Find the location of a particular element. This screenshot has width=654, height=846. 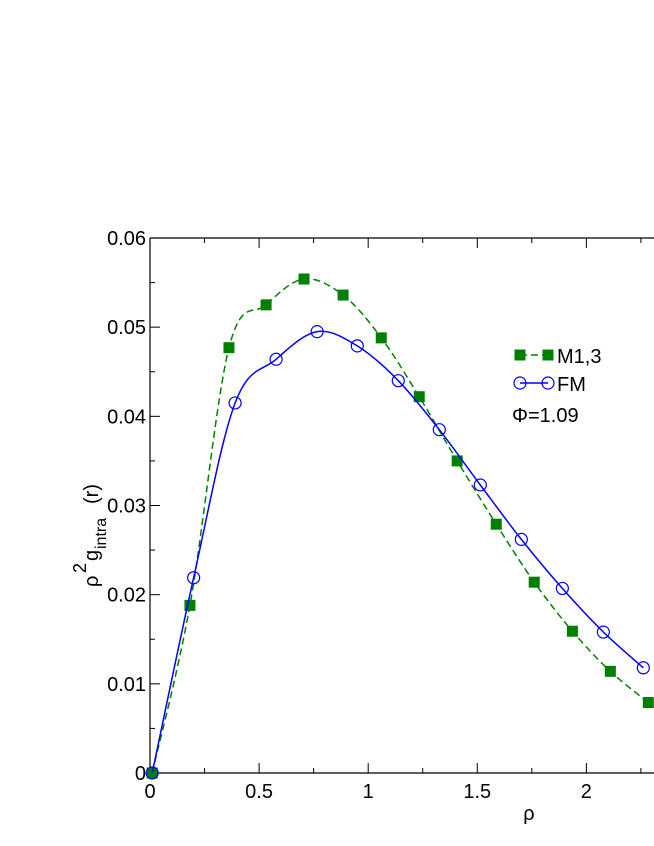

y-tick-label: 0 is located at coordinates (140, 774).